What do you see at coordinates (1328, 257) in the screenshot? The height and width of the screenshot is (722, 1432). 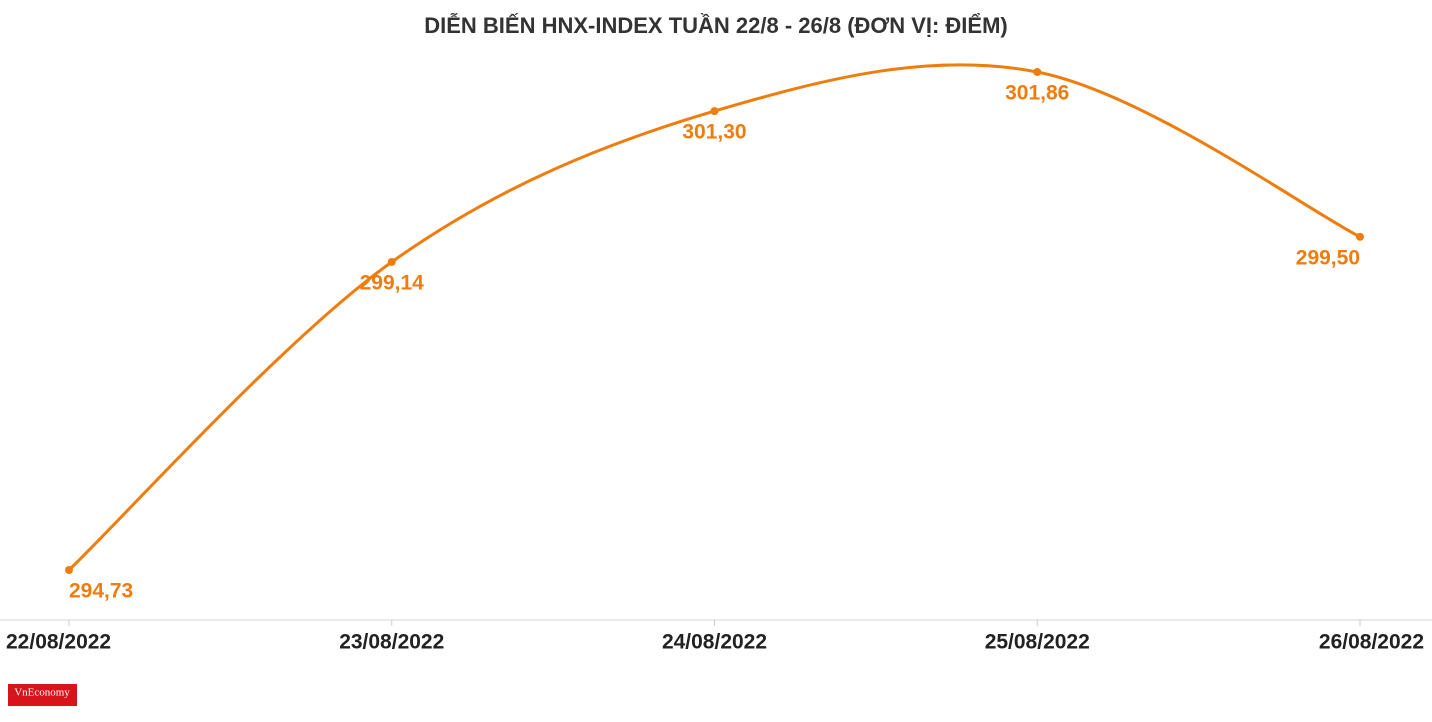 I see `value-label: 299,50` at bounding box center [1328, 257].